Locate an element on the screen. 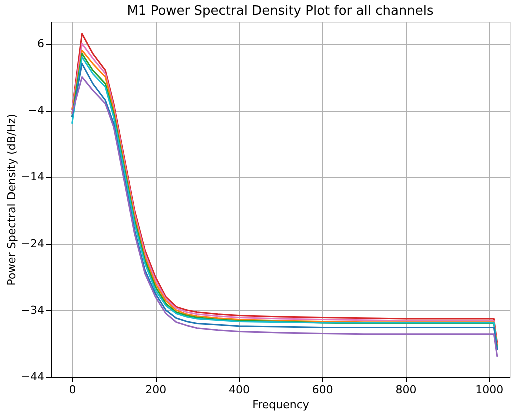 The height and width of the screenshot is (419, 523). x-tick-label: 800 is located at coordinates (406, 390).